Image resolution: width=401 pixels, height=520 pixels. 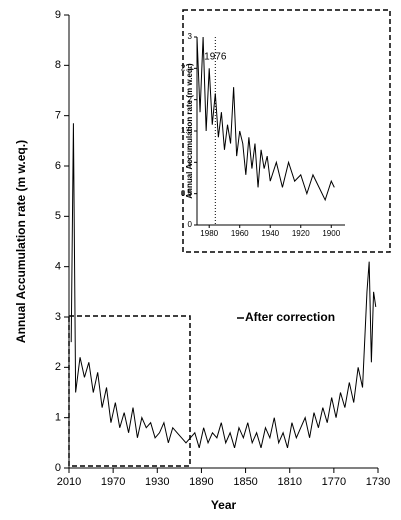 I want to click on x-tick-label: 1920, so click(x=301, y=233).